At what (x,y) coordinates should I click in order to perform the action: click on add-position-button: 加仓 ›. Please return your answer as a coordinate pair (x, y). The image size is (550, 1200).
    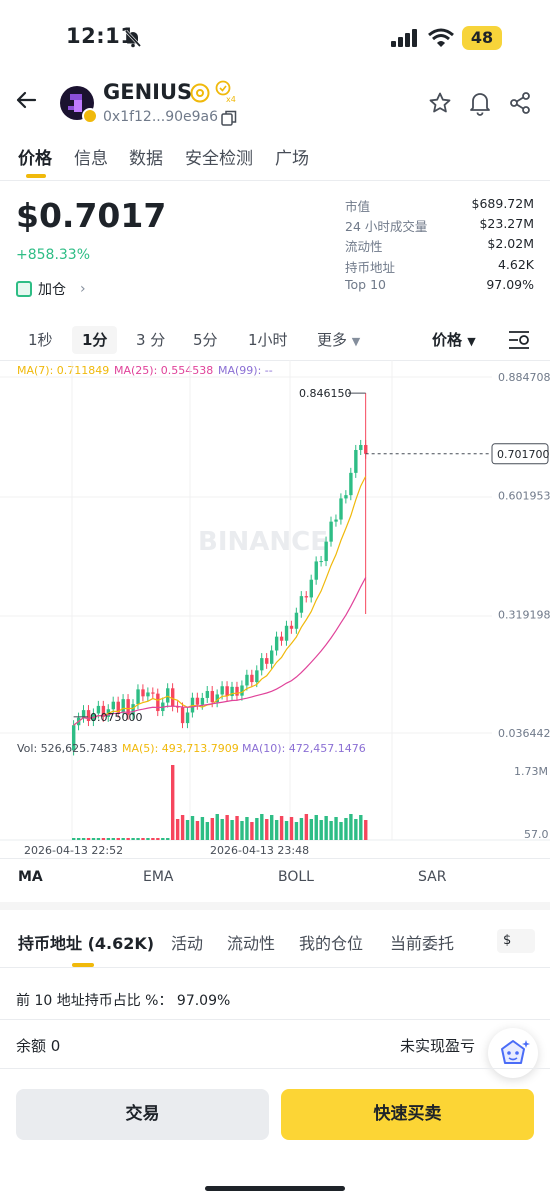
    Looking at the image, I should click on (51, 289).